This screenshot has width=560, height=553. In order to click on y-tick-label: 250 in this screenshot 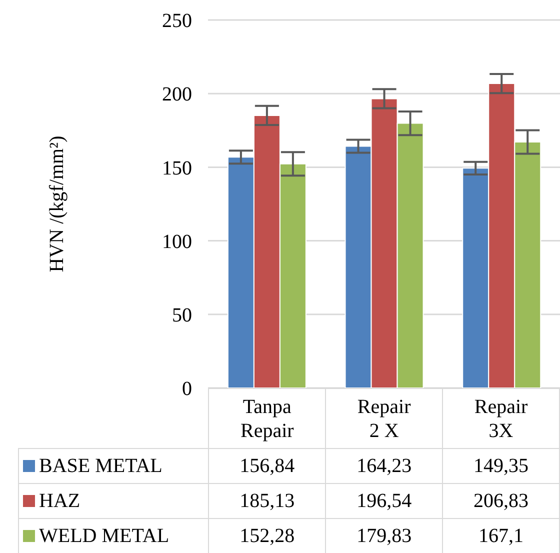, I will do `click(177, 21)`.